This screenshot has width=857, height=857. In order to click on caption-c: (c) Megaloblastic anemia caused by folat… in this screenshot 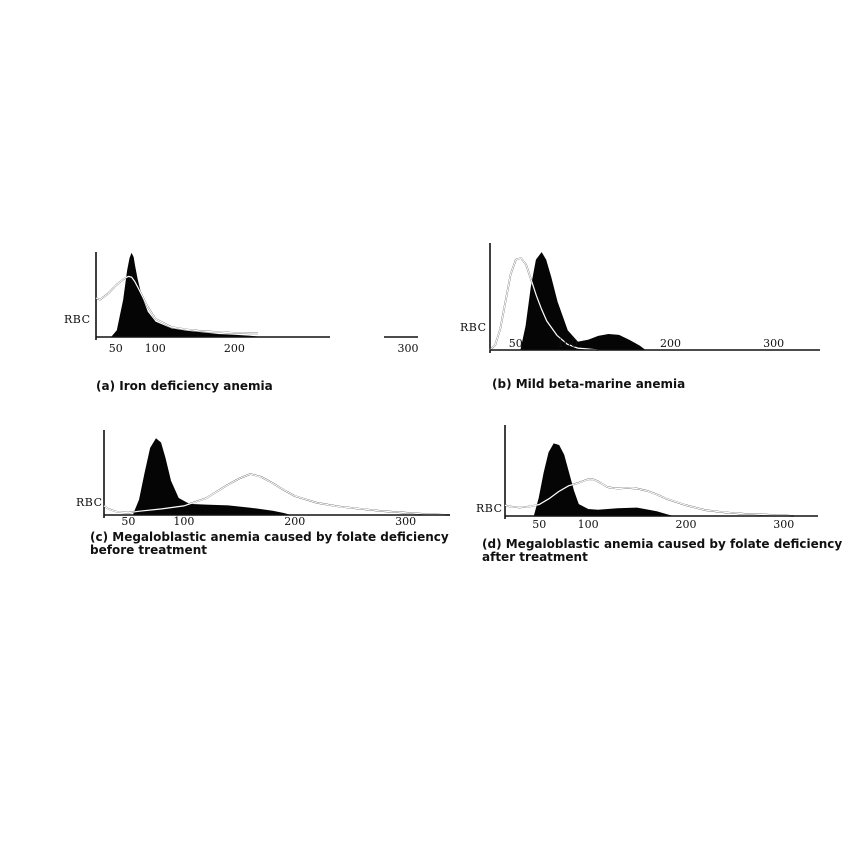, I will do `click(269, 544)`.